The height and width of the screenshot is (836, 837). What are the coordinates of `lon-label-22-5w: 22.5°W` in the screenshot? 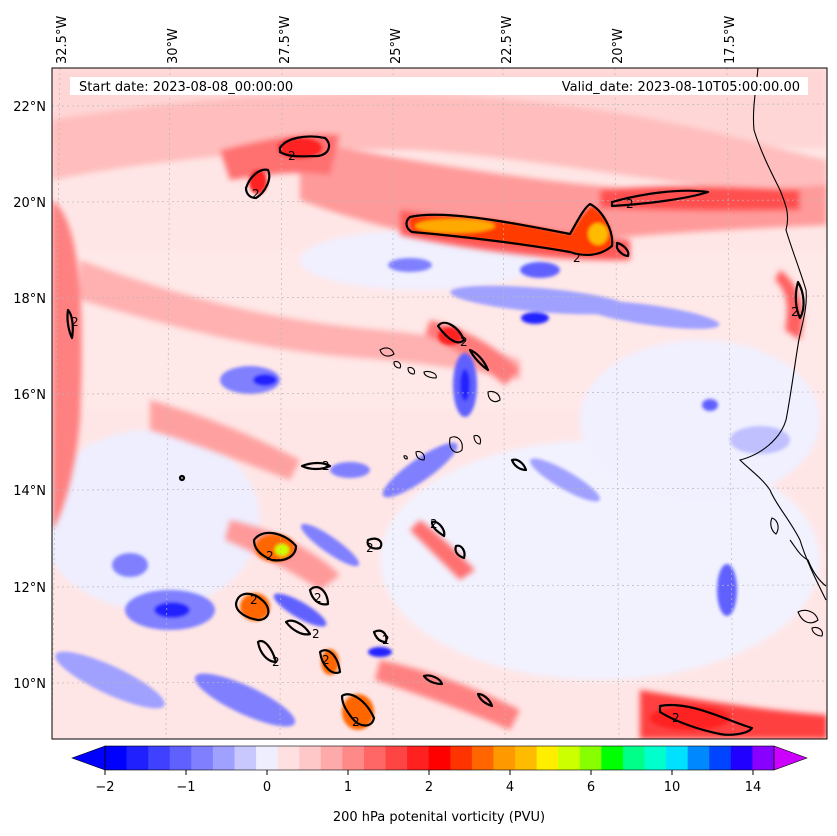 It's located at (507, 40).